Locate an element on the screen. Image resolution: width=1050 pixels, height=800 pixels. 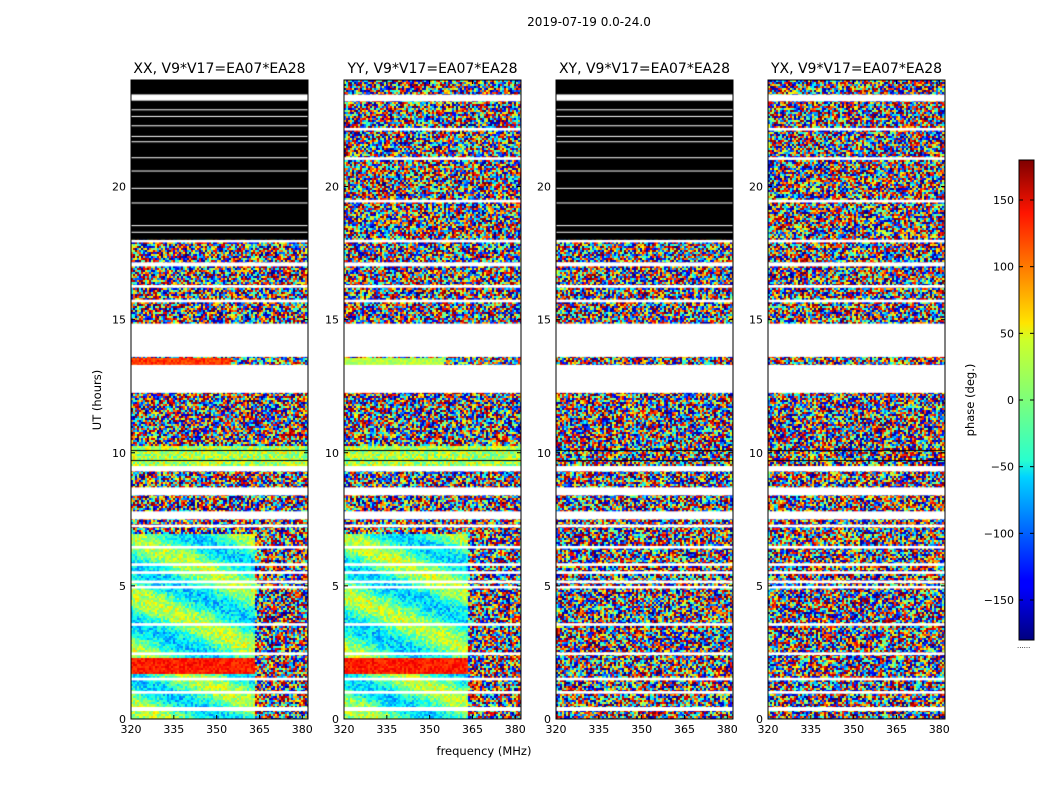
colorbar-tick-label: 0 is located at coordinates (1010, 400).